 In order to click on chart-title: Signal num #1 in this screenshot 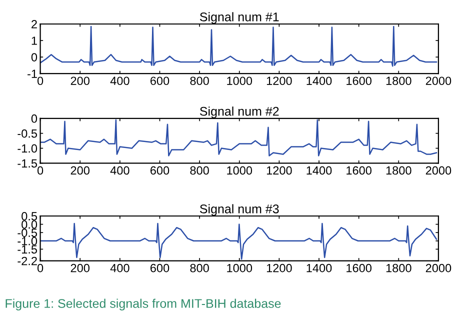, I will do `click(239, 18)`.